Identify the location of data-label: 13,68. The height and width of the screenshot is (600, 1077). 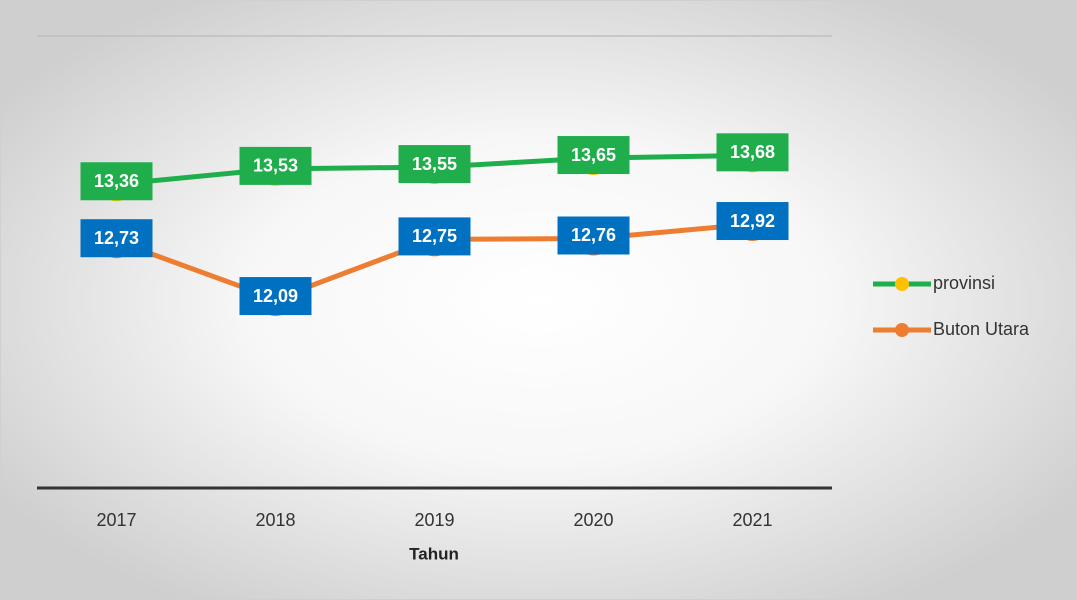
(752, 152).